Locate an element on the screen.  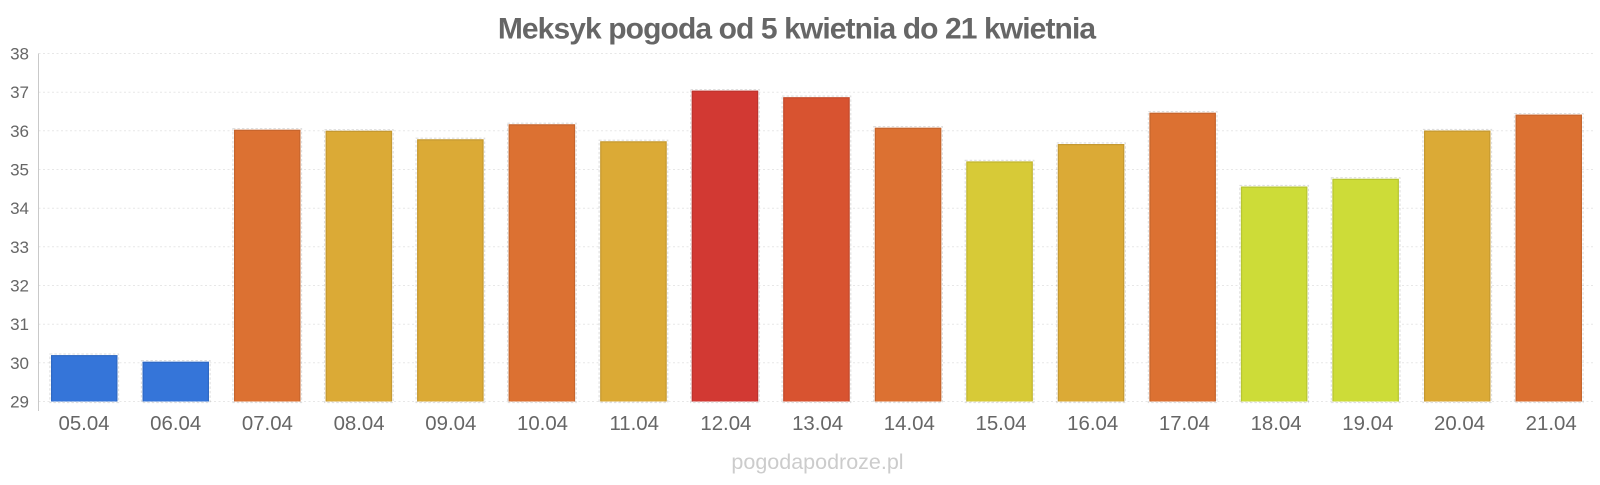
svg-text: pogodapodroze.pl is located at coordinates (817, 462).